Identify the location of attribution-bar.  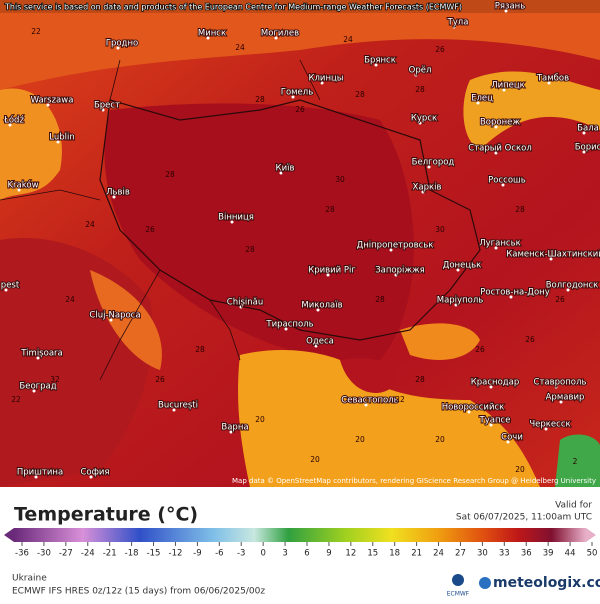
(300, 6).